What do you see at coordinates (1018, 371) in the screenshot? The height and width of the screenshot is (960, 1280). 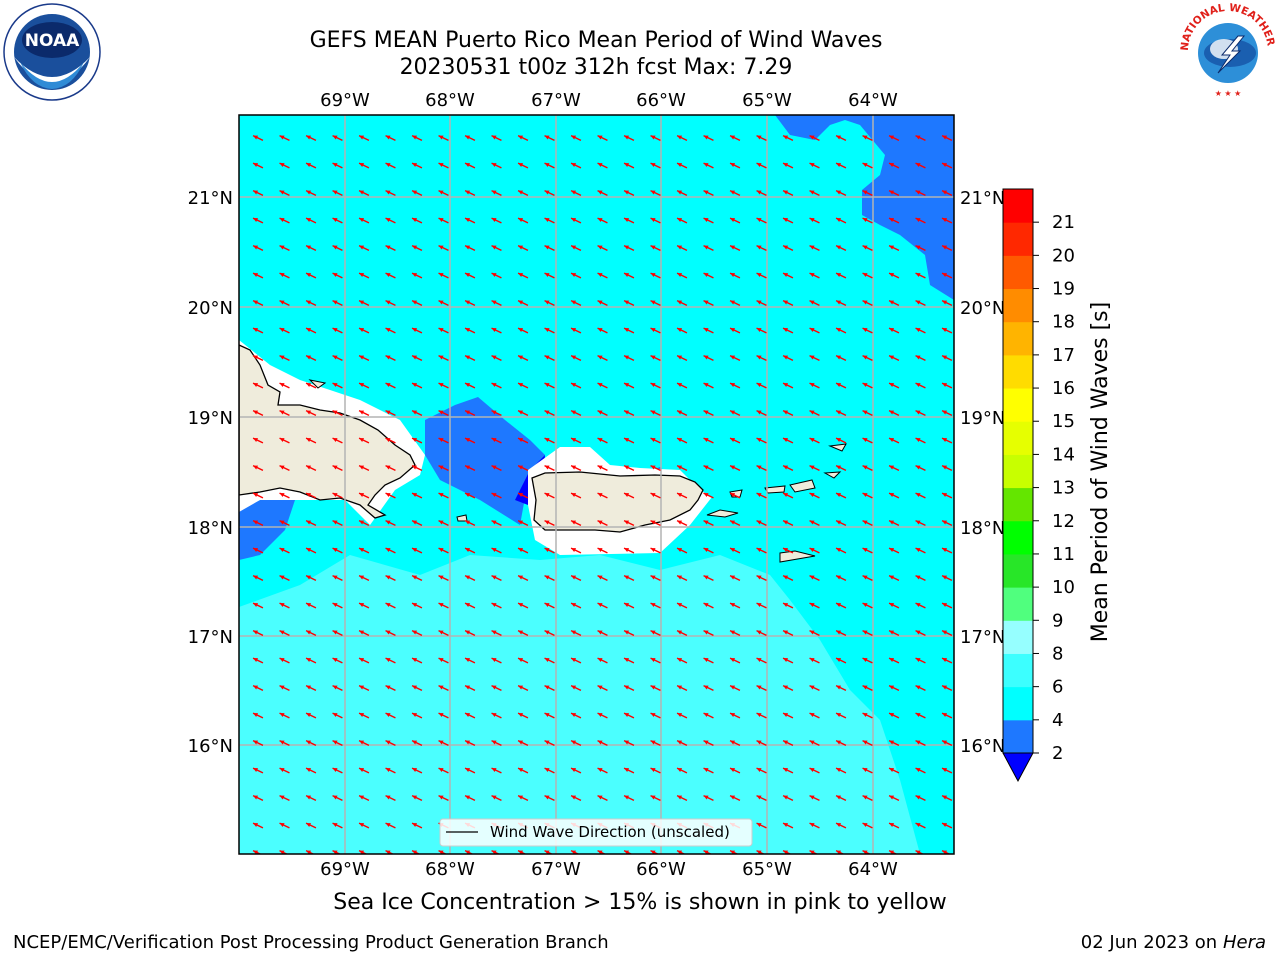 I see `colorbar-segment` at bounding box center [1018, 371].